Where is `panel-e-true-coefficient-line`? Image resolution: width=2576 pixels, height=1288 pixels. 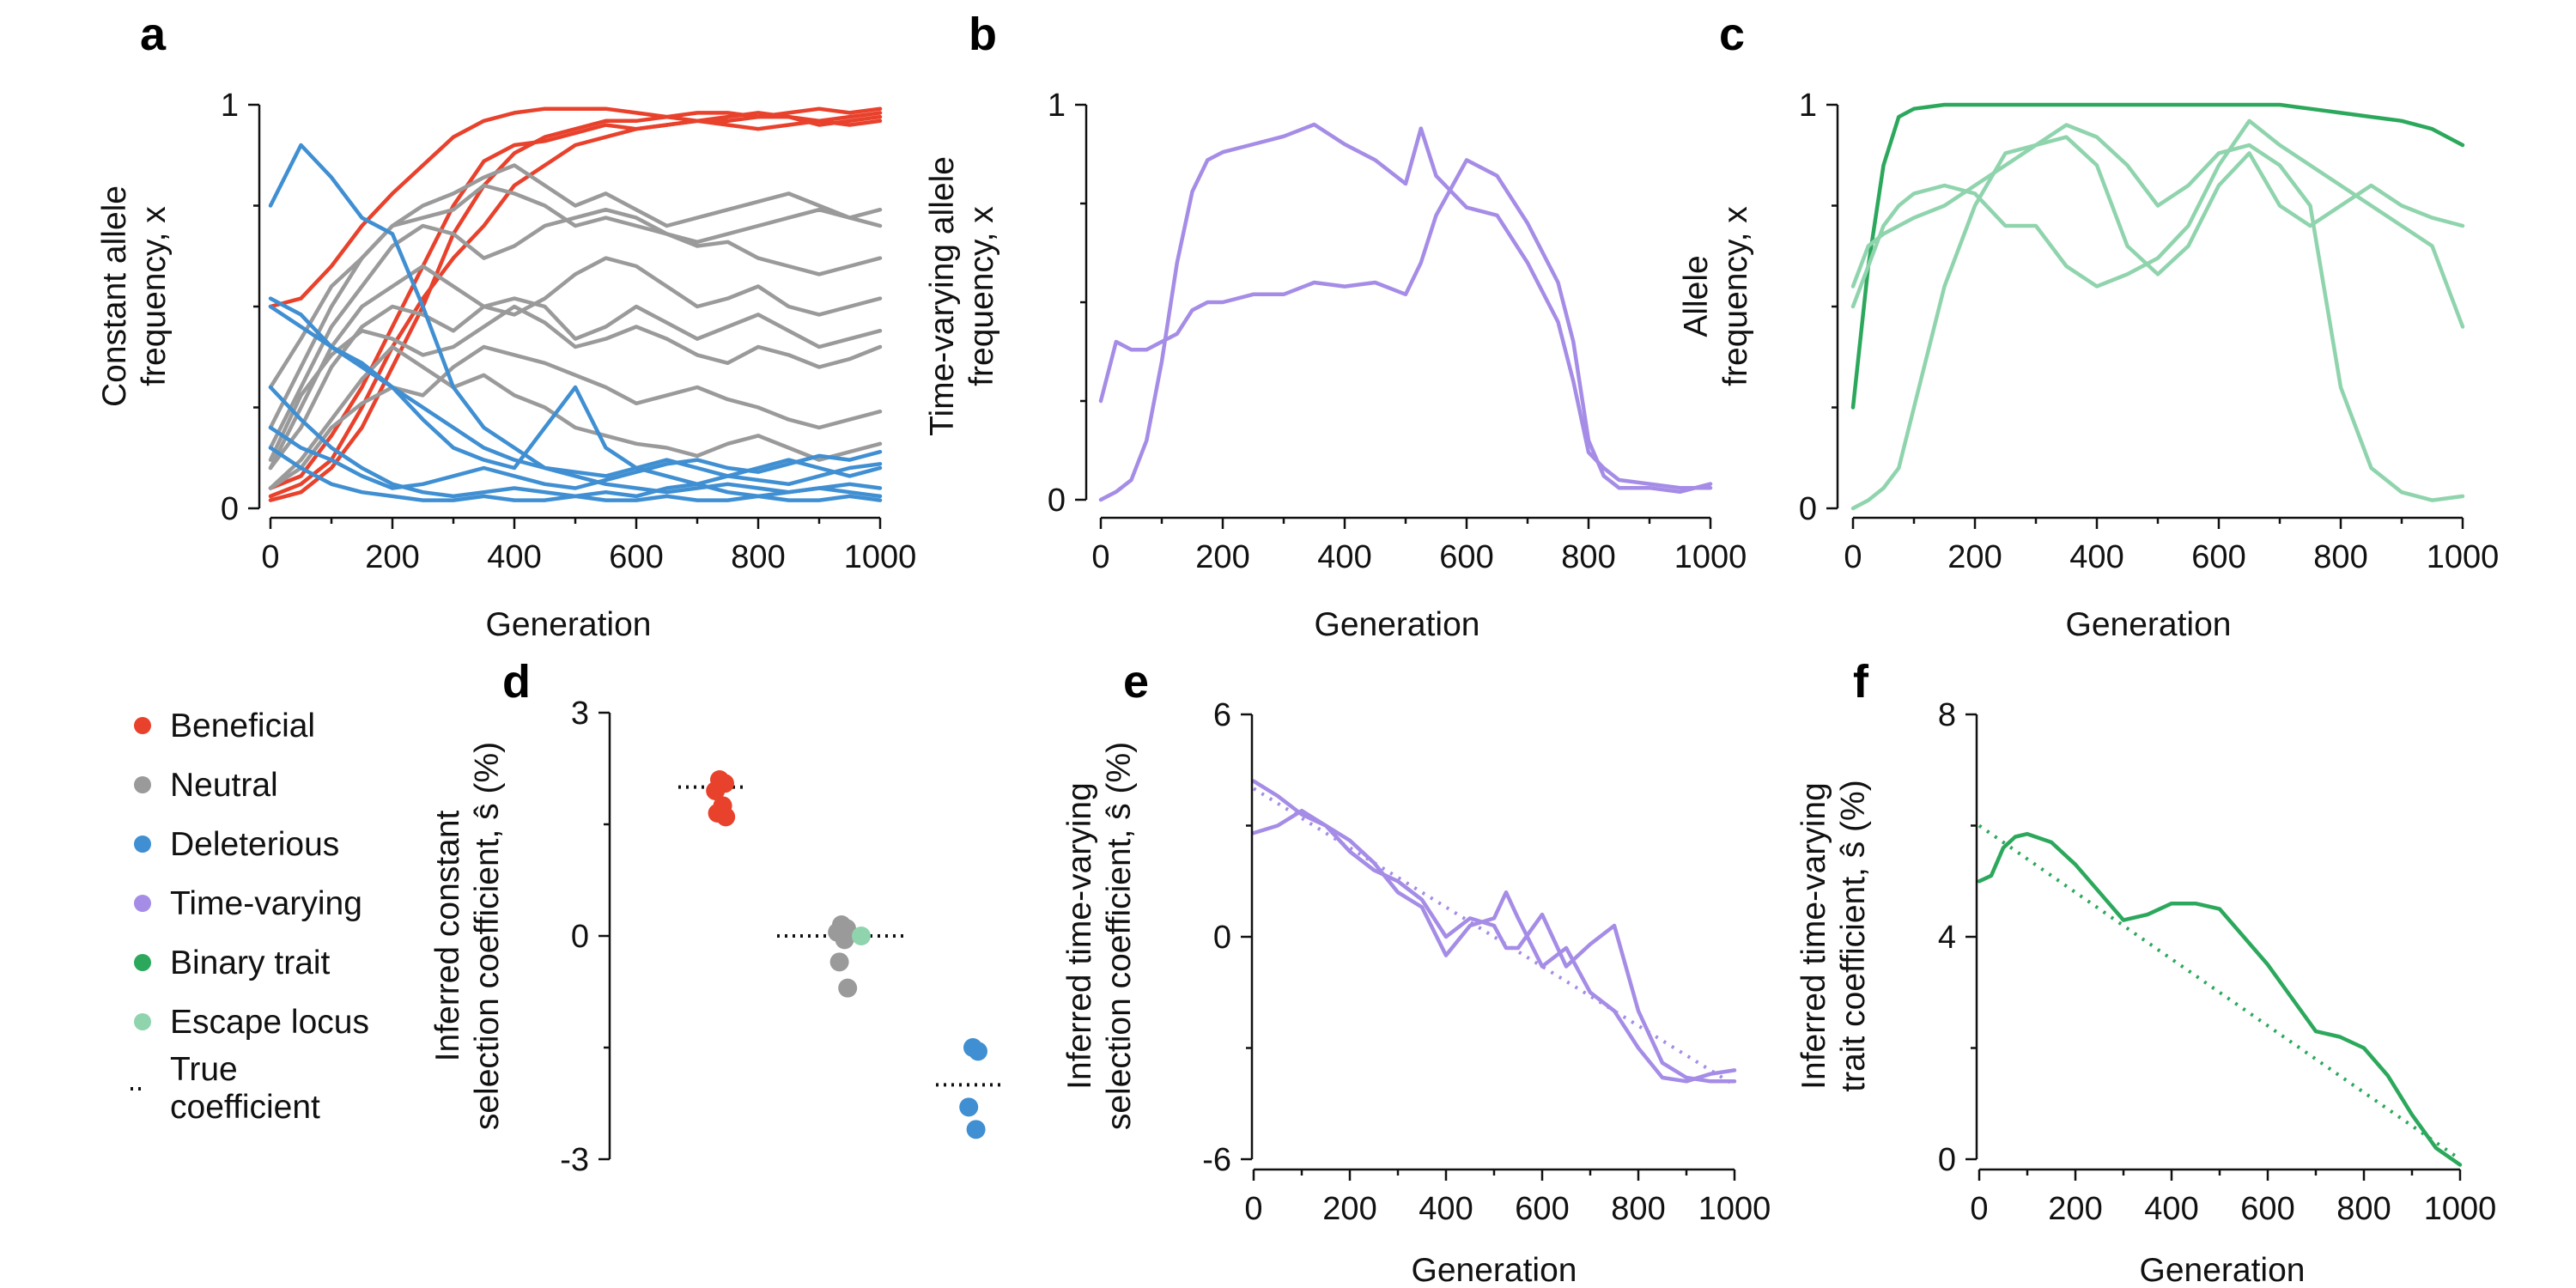 panel-e-true-coefficient-line is located at coordinates (1494, 937).